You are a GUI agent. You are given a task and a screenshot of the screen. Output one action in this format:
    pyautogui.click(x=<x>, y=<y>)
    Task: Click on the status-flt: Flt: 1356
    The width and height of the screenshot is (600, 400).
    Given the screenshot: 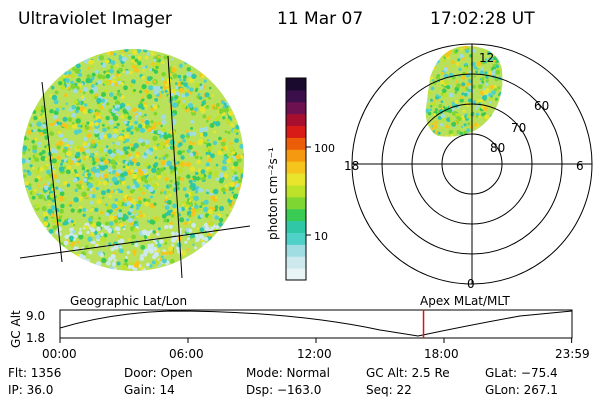 What is the action you would take?
    pyautogui.click(x=34, y=373)
    